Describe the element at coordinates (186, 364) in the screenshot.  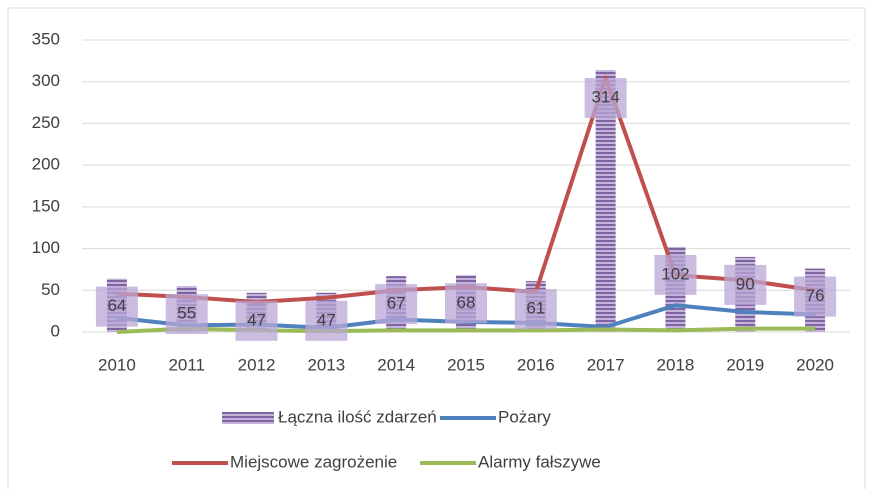
I see `x-tick-label: 2011` at that location.